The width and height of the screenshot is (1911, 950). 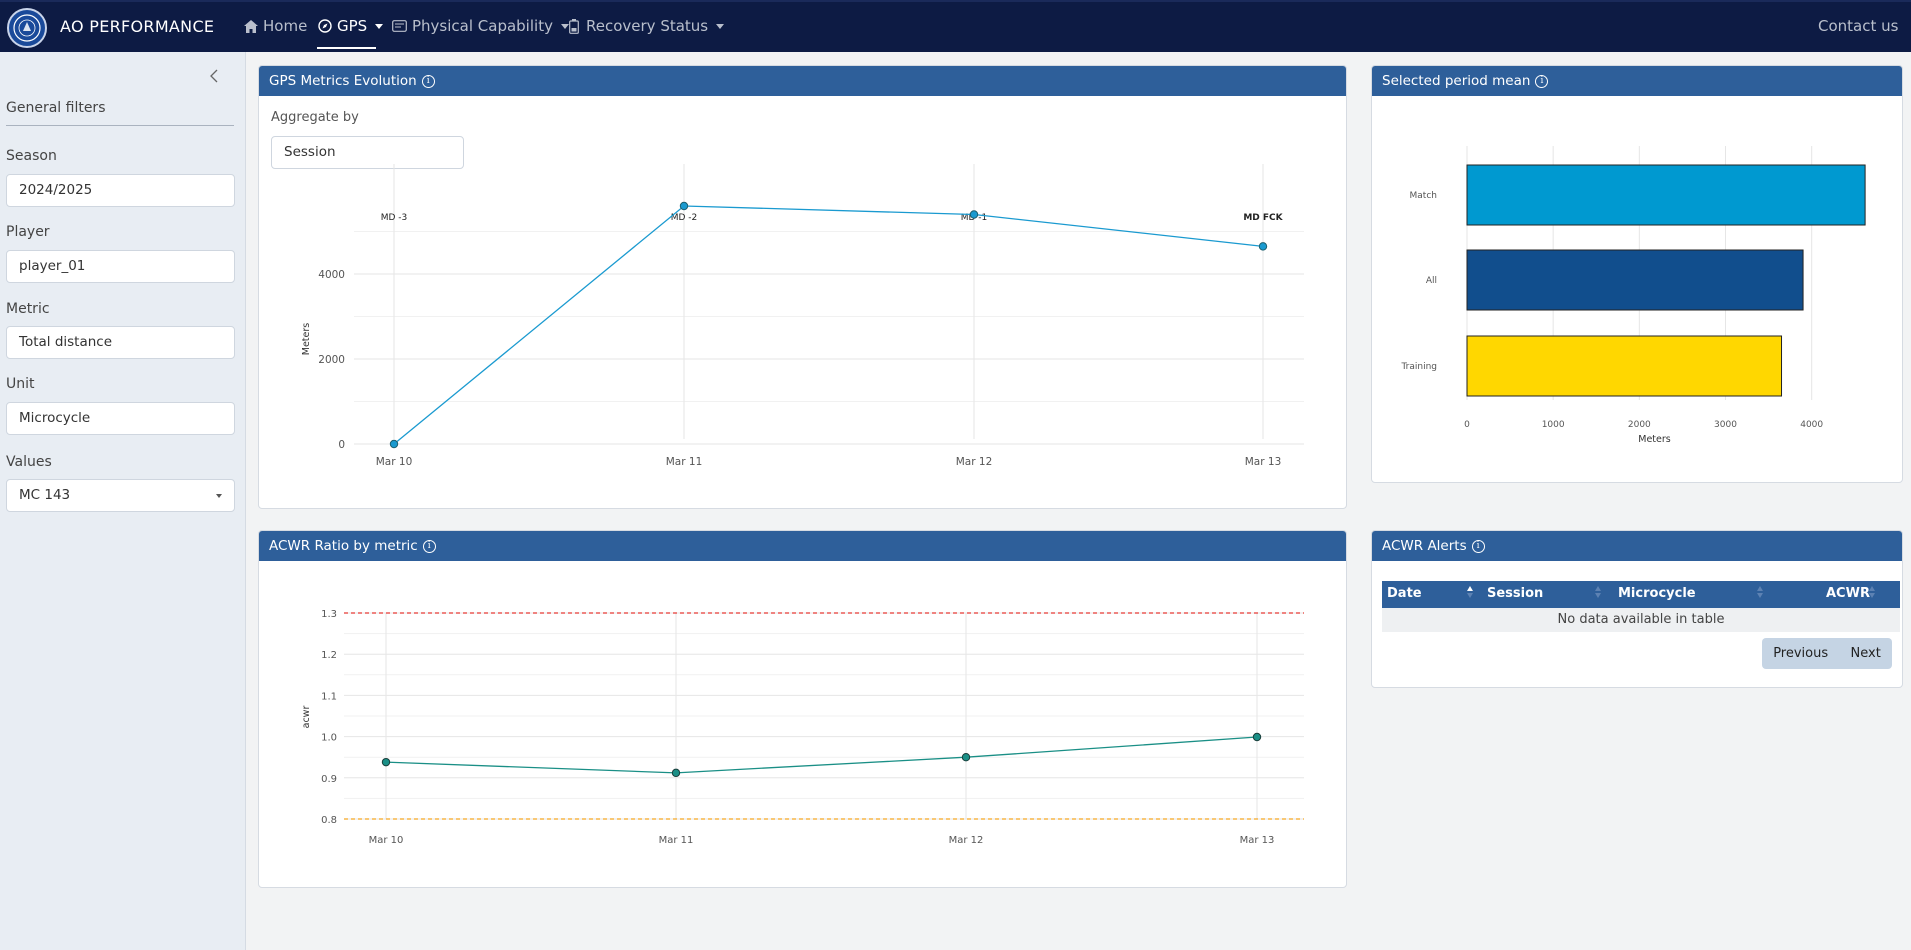 What do you see at coordinates (1654, 439) in the screenshot?
I see `x-axis-title: Meters` at bounding box center [1654, 439].